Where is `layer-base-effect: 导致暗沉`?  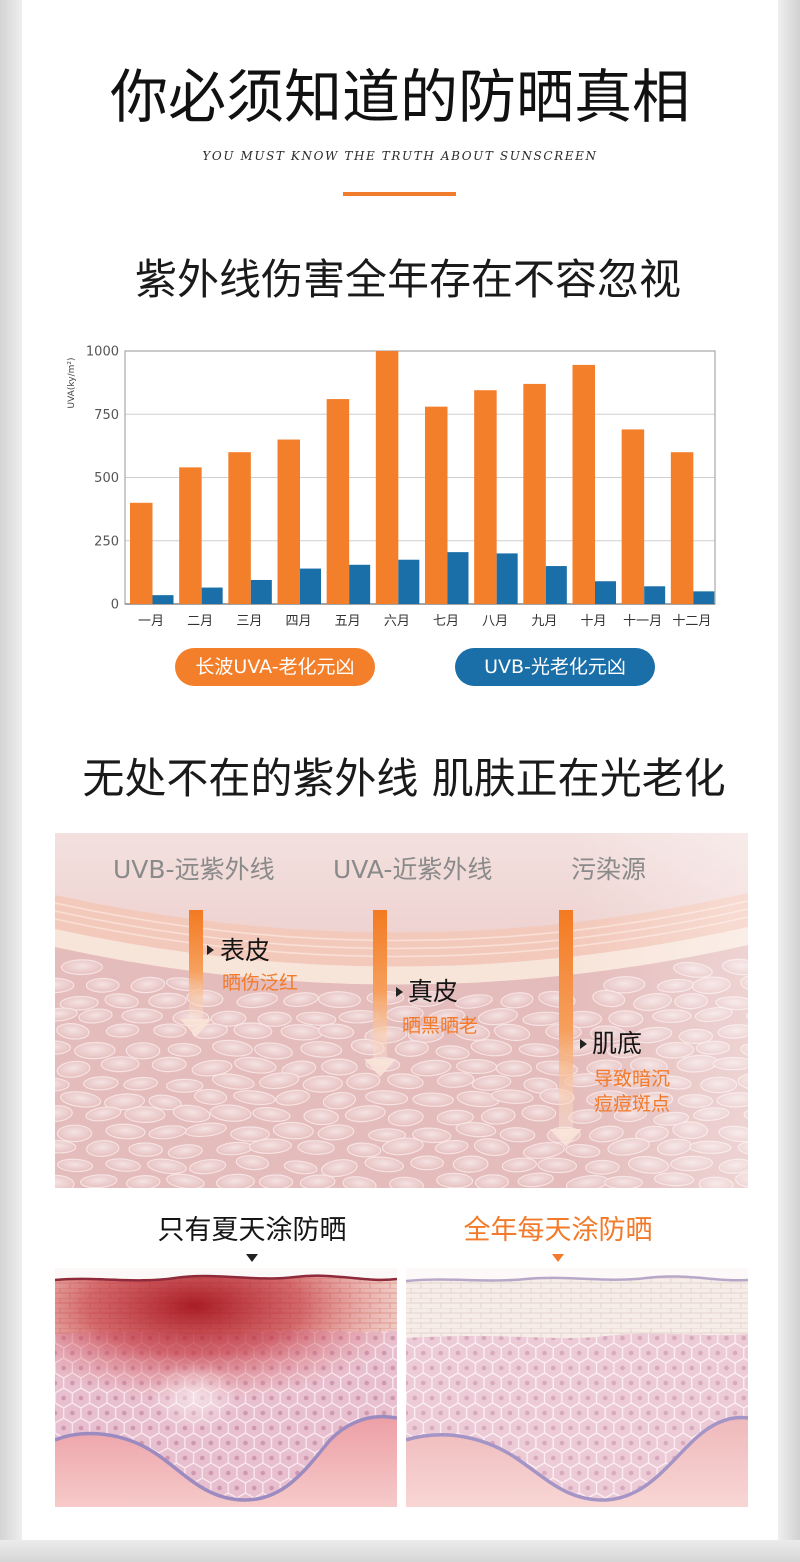
layer-base-effect: 导致暗沉 is located at coordinates (632, 1079).